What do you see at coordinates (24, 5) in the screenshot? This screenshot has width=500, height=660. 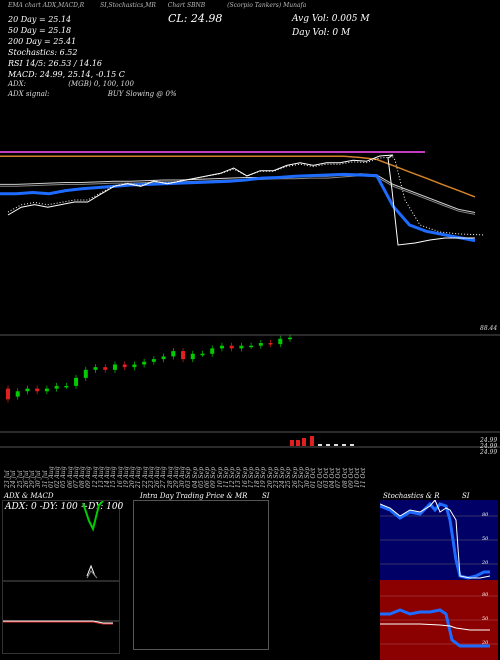 I see `header-ema: EMA chart` at bounding box center [24, 5].